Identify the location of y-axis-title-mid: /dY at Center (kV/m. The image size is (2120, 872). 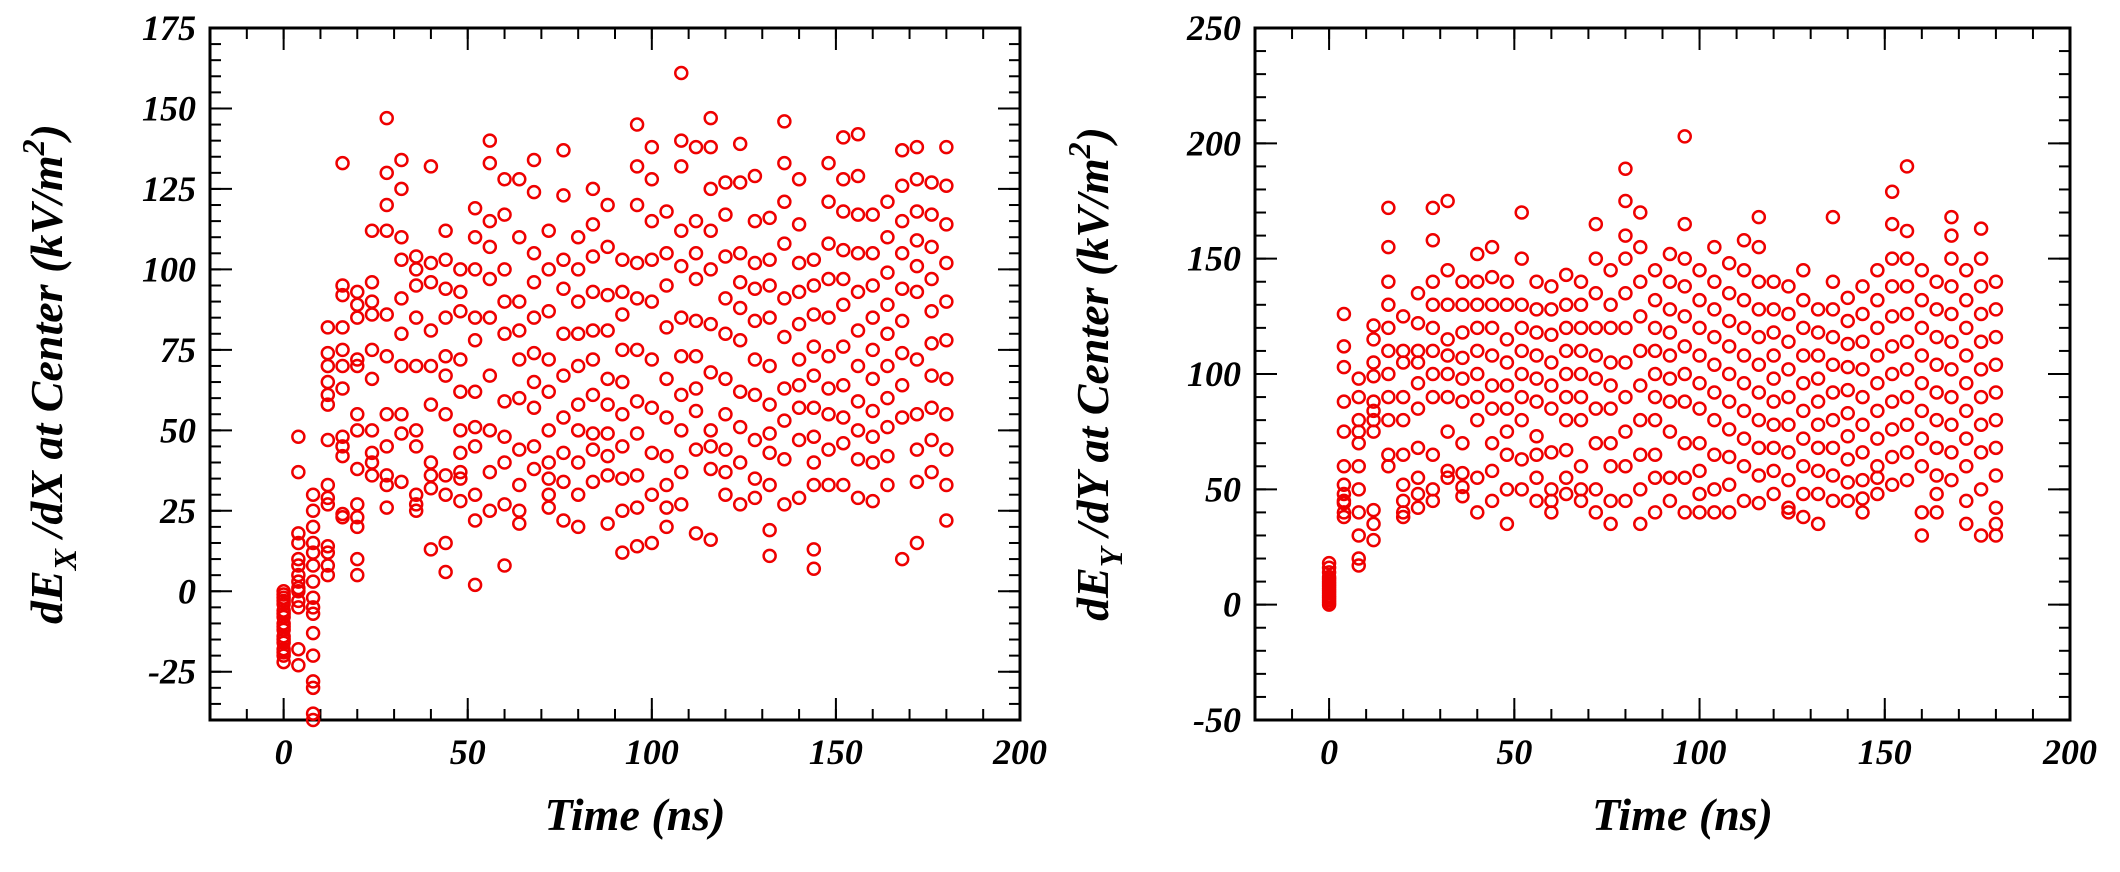
(1092, 352).